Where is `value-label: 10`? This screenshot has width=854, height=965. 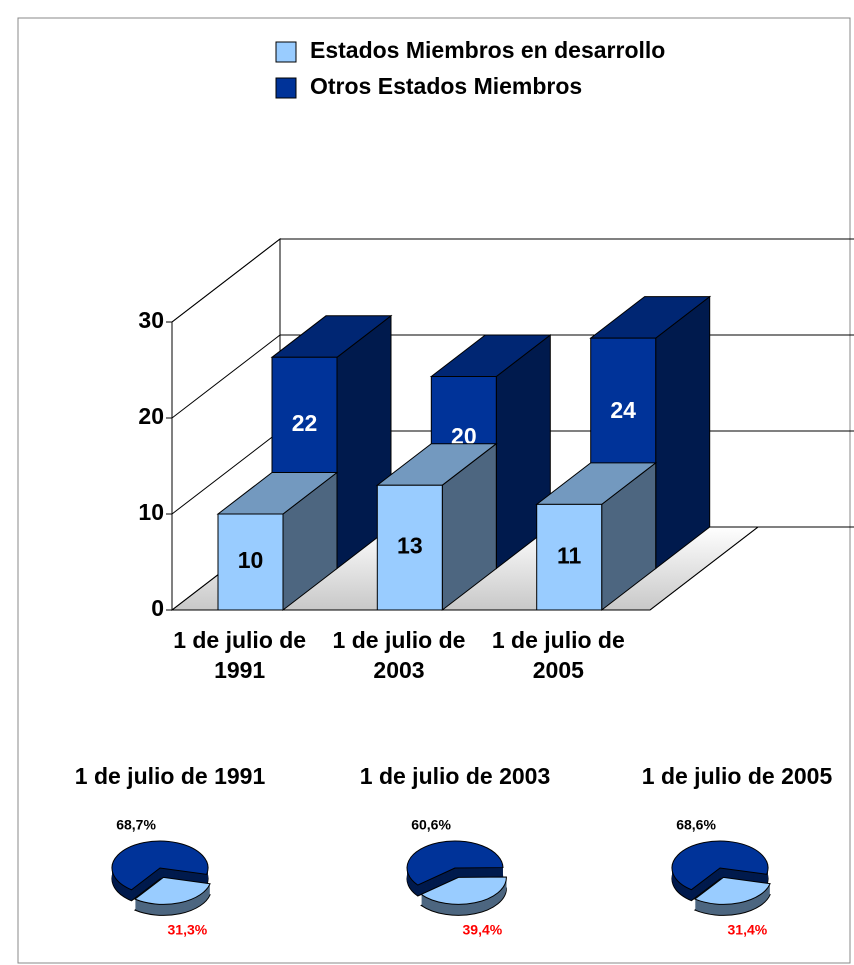
value-label: 10 is located at coordinates (251, 560).